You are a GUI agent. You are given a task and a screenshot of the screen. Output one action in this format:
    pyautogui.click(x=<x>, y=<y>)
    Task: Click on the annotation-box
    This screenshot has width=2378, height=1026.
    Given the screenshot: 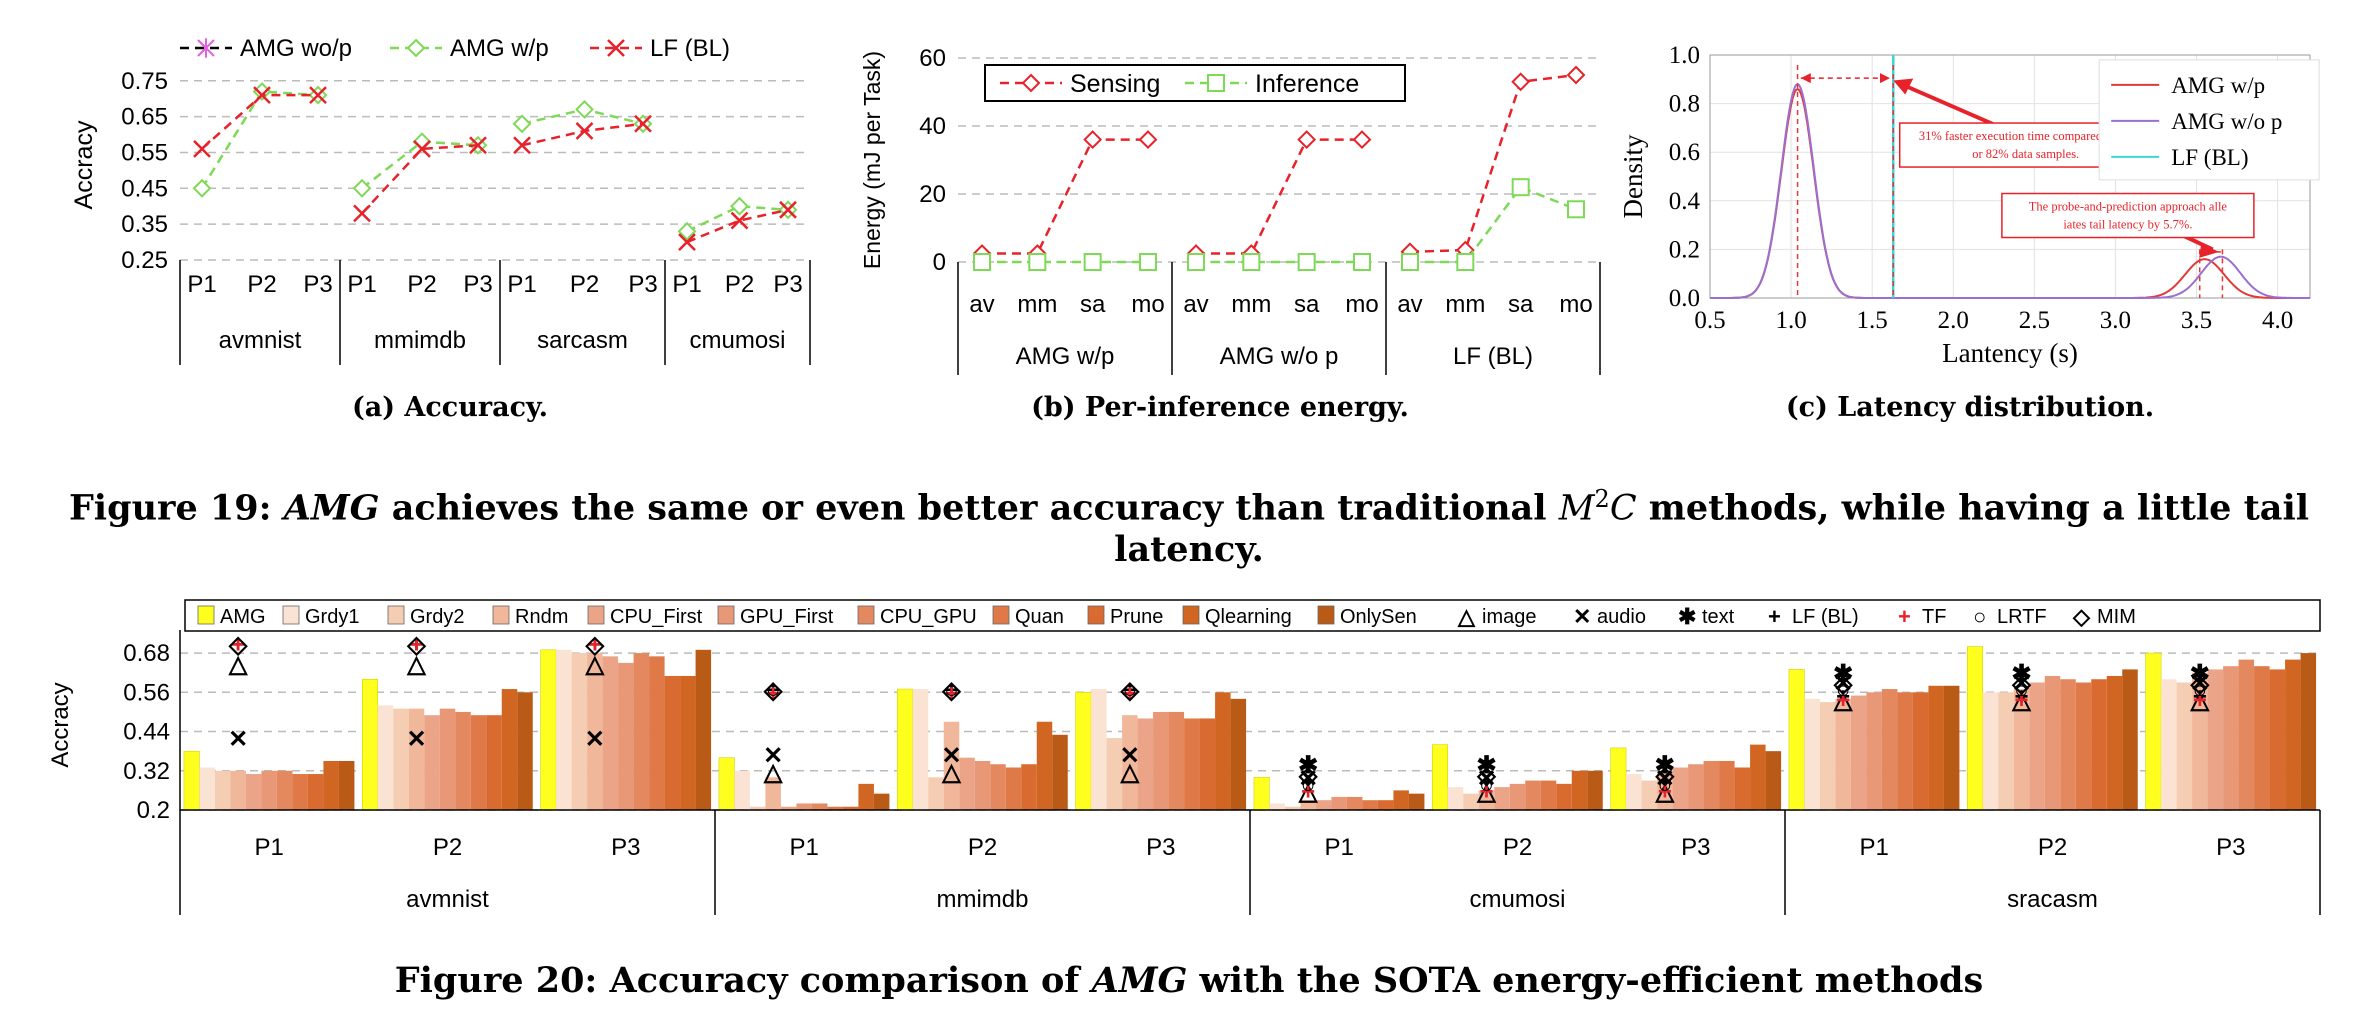 What is the action you would take?
    pyautogui.click(x=2128, y=215)
    